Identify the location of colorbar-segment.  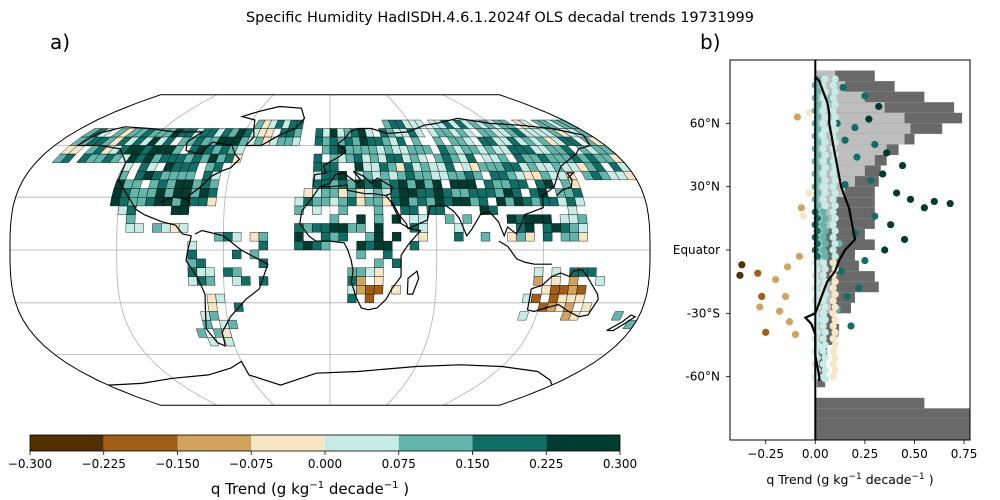
(140, 443).